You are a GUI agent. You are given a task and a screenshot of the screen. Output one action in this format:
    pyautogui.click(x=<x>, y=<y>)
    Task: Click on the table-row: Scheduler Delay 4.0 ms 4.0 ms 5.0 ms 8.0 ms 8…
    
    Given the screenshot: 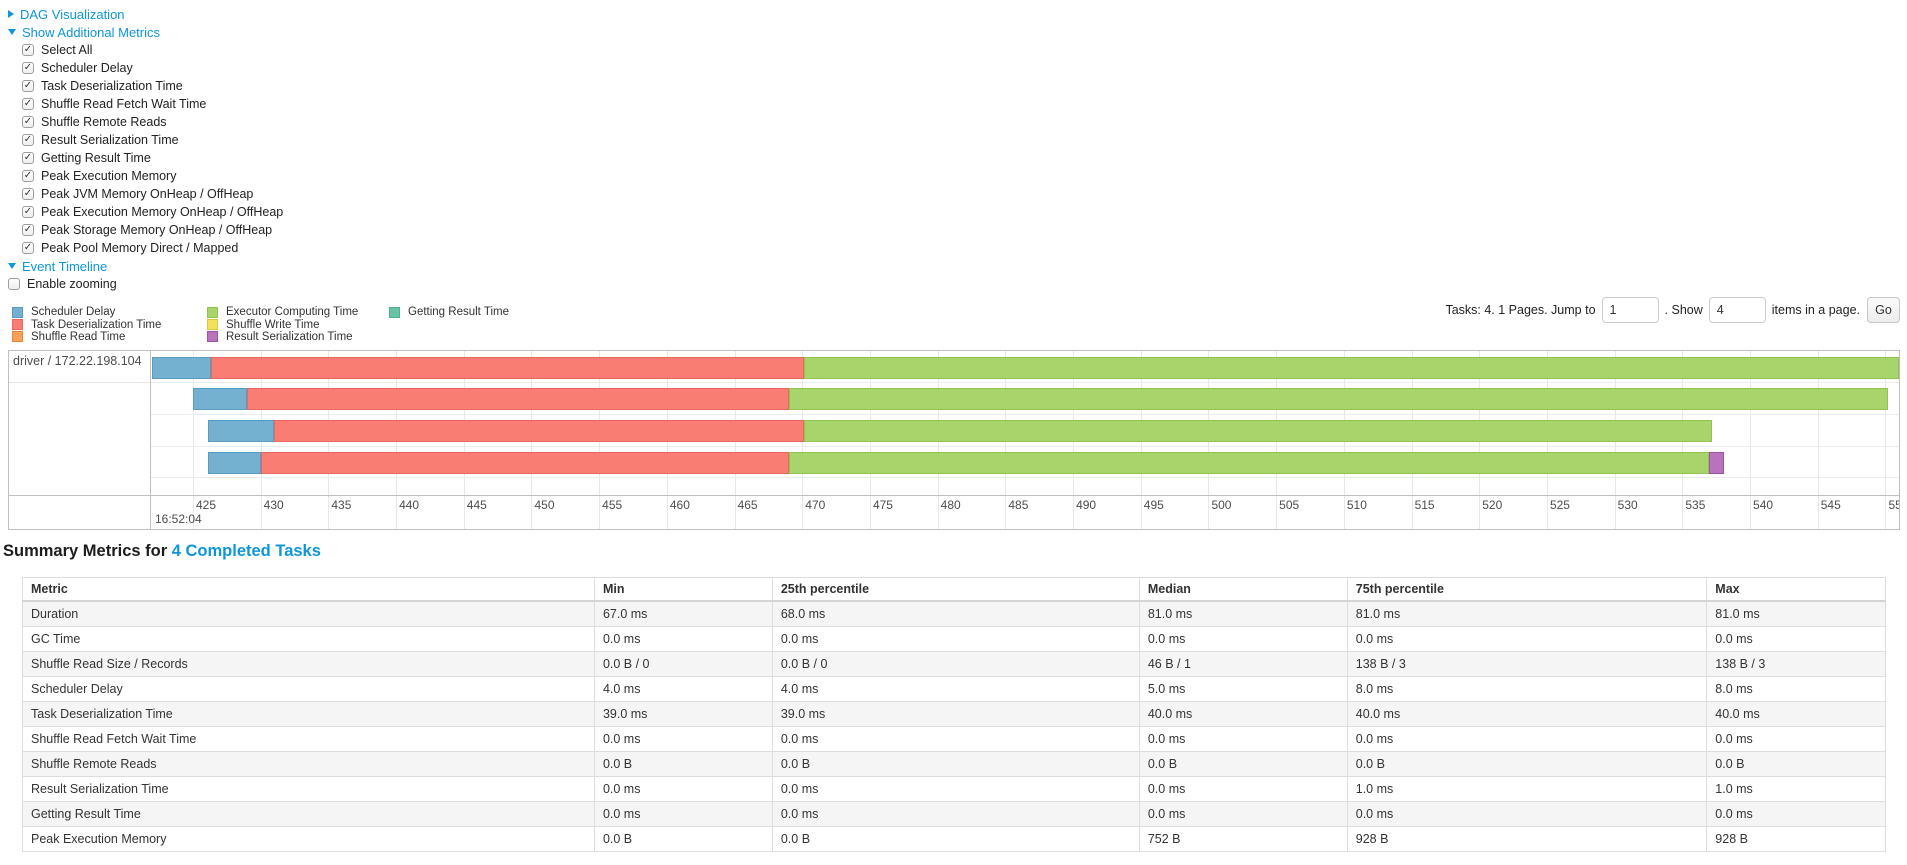 What is the action you would take?
    pyautogui.click(x=954, y=688)
    